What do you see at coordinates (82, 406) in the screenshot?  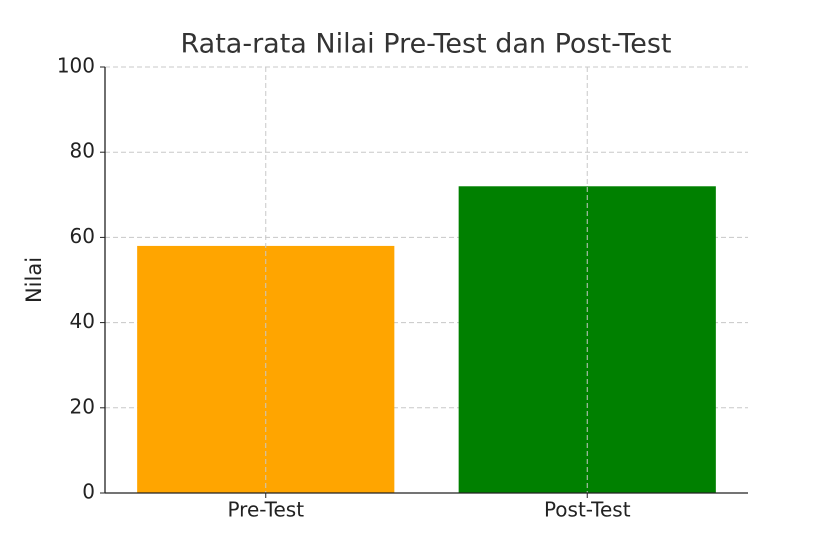 I see `y-tick-label: 20` at bounding box center [82, 406].